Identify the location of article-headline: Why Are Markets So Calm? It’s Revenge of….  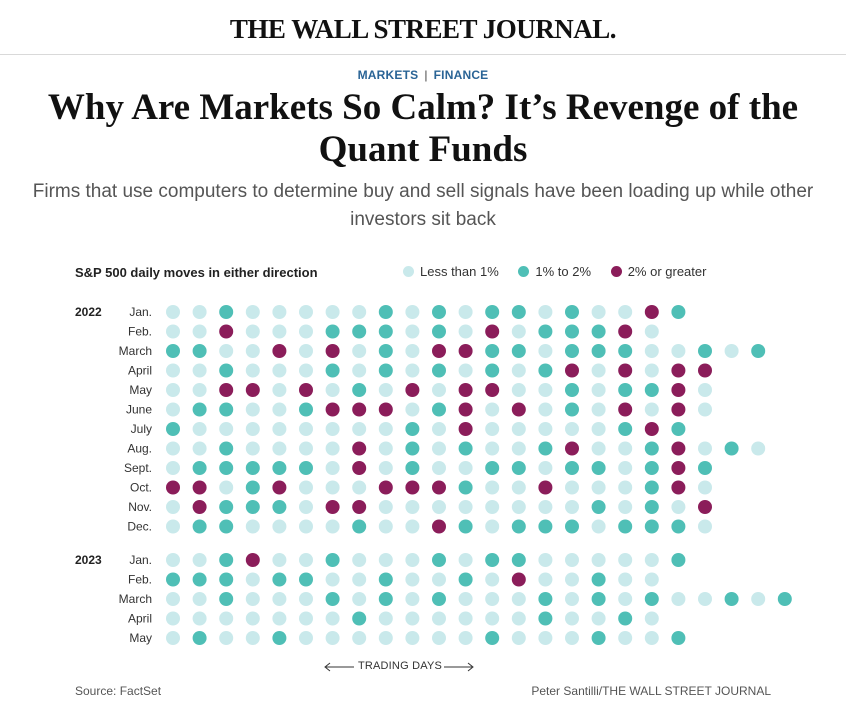
(423, 128).